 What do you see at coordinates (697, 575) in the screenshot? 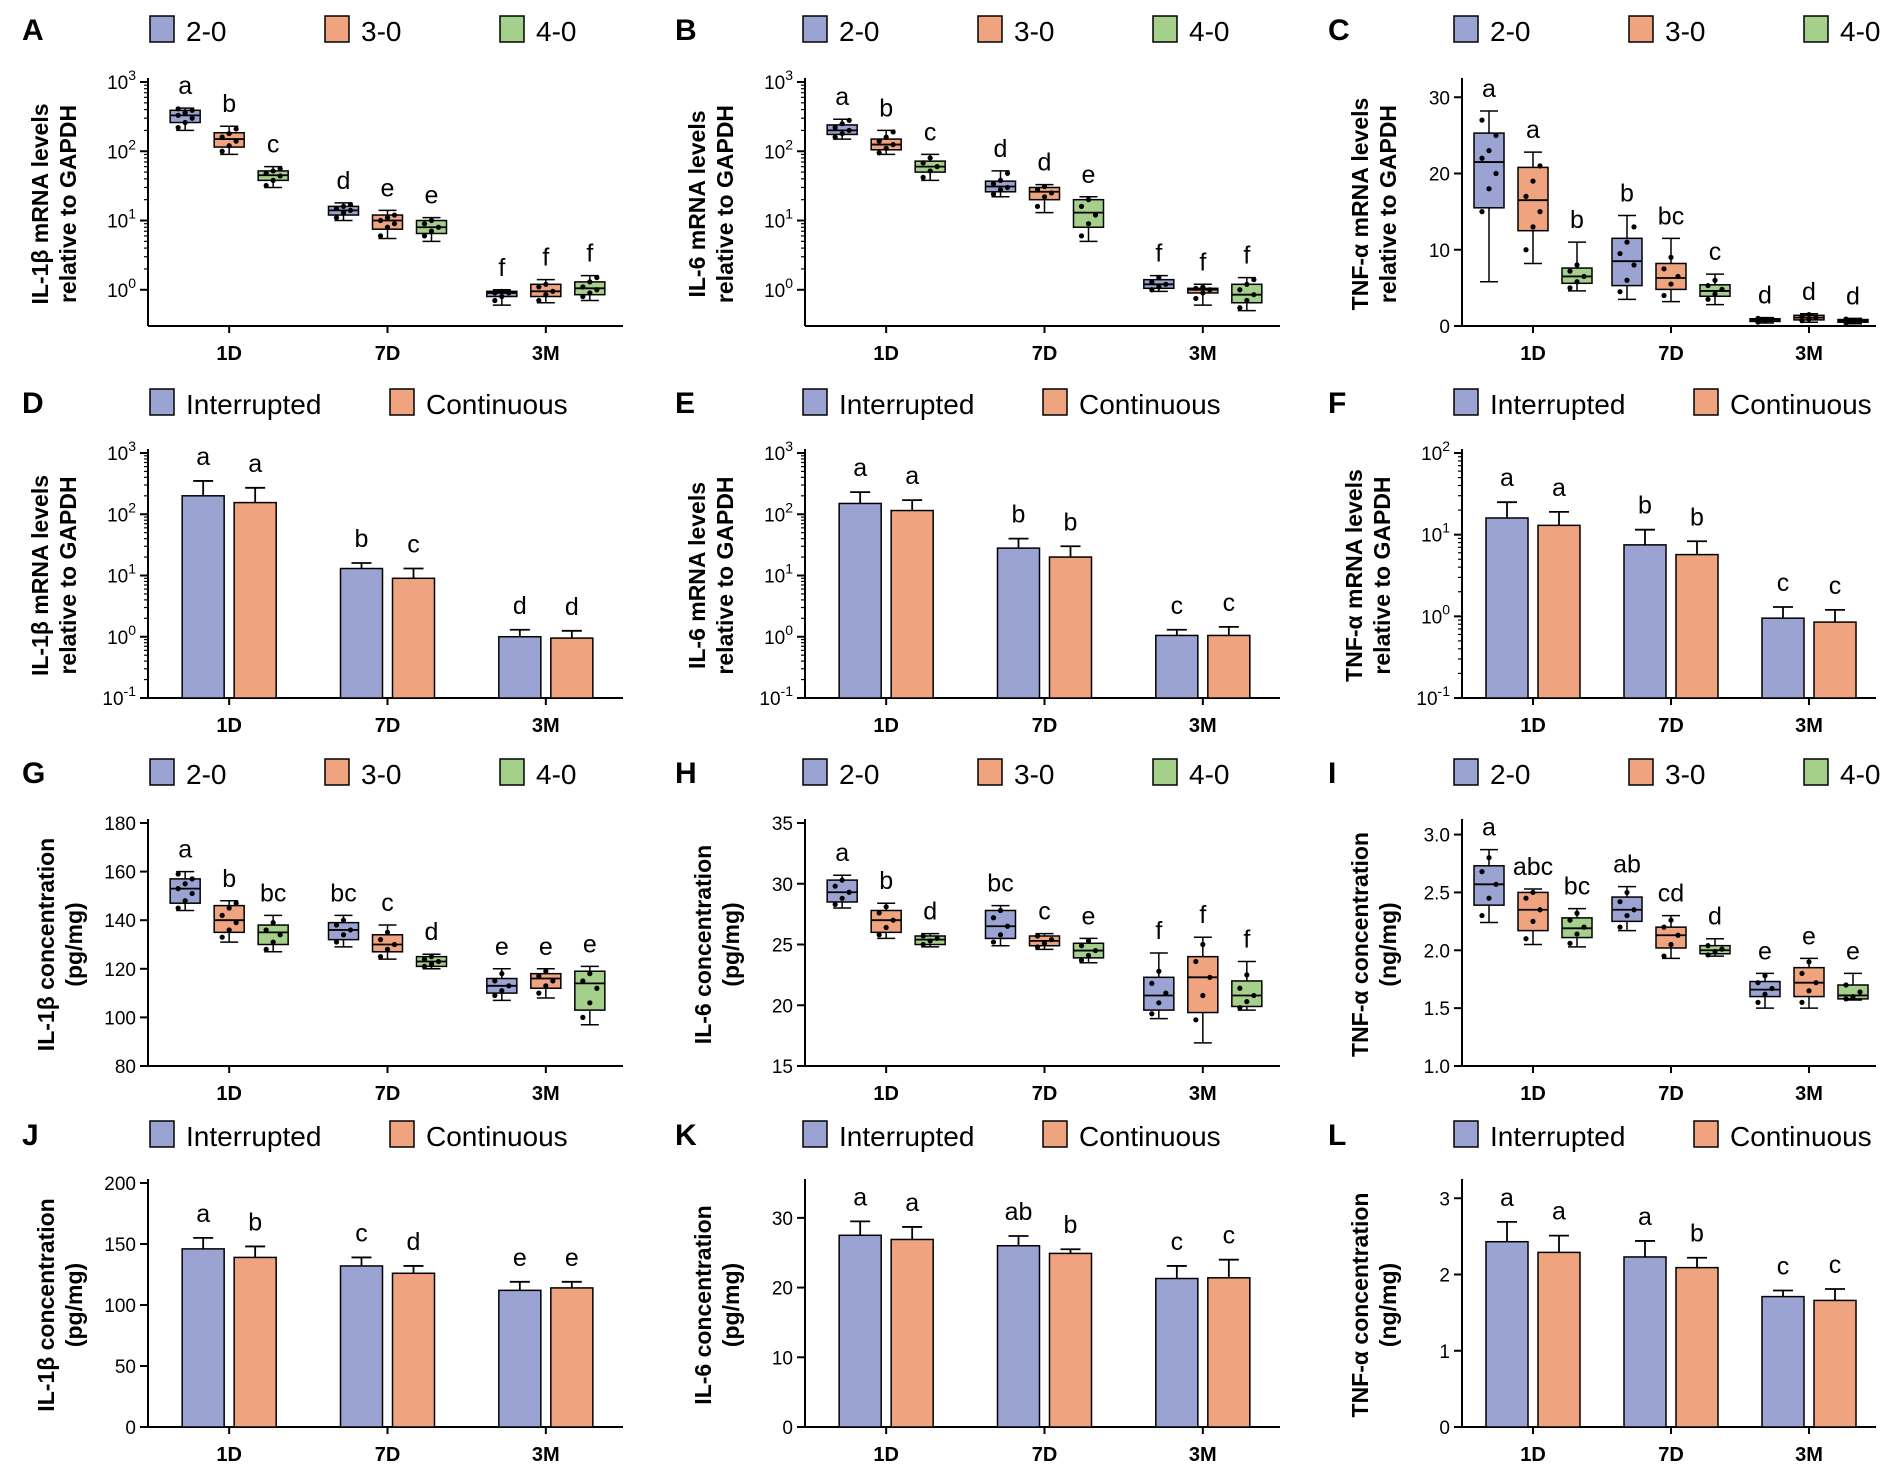
I see `y-axis-title: IL-6 mRNA levels` at bounding box center [697, 575].